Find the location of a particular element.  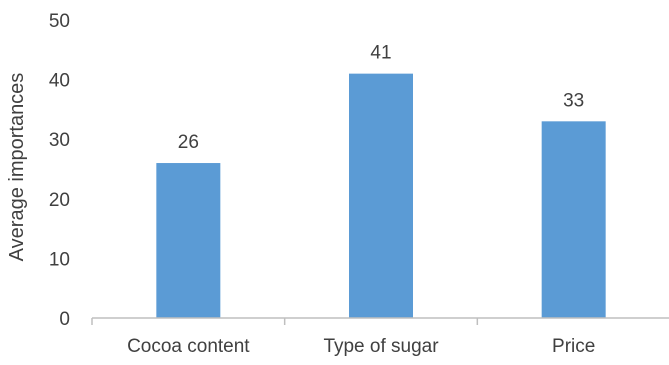

y-tick-label: 10 is located at coordinates (59, 259).